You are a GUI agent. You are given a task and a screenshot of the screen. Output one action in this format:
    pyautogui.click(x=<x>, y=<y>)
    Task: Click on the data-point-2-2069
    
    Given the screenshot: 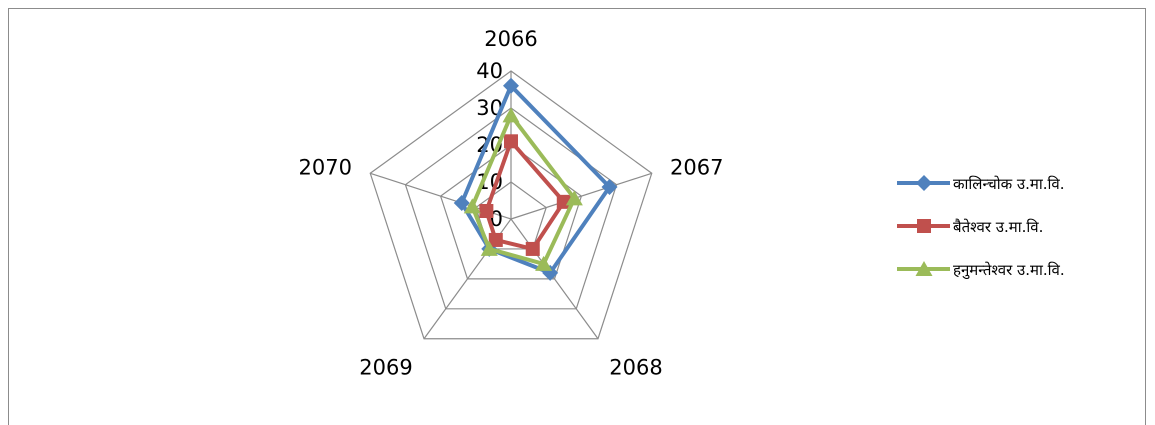 What is the action you would take?
    pyautogui.click(x=495, y=239)
    